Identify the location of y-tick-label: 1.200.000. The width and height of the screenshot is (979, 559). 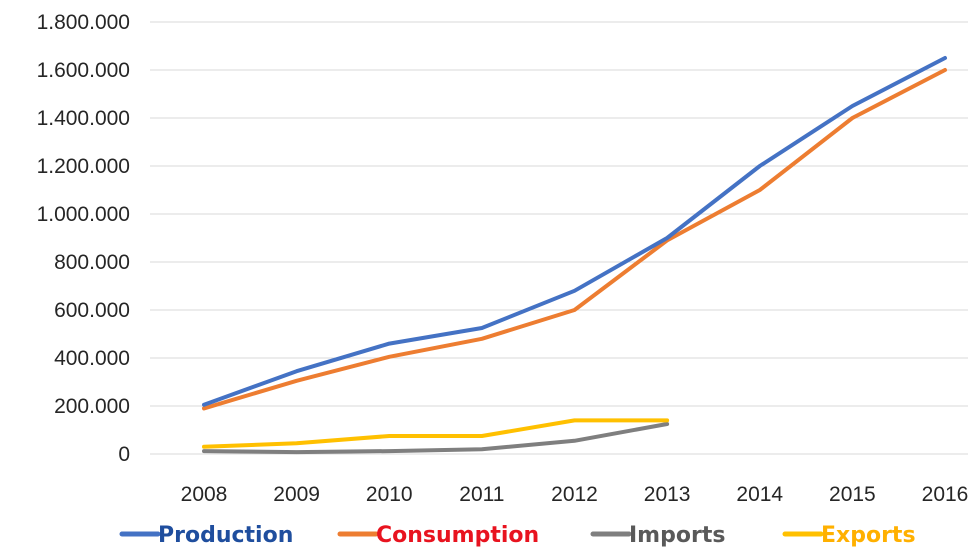
(83, 166).